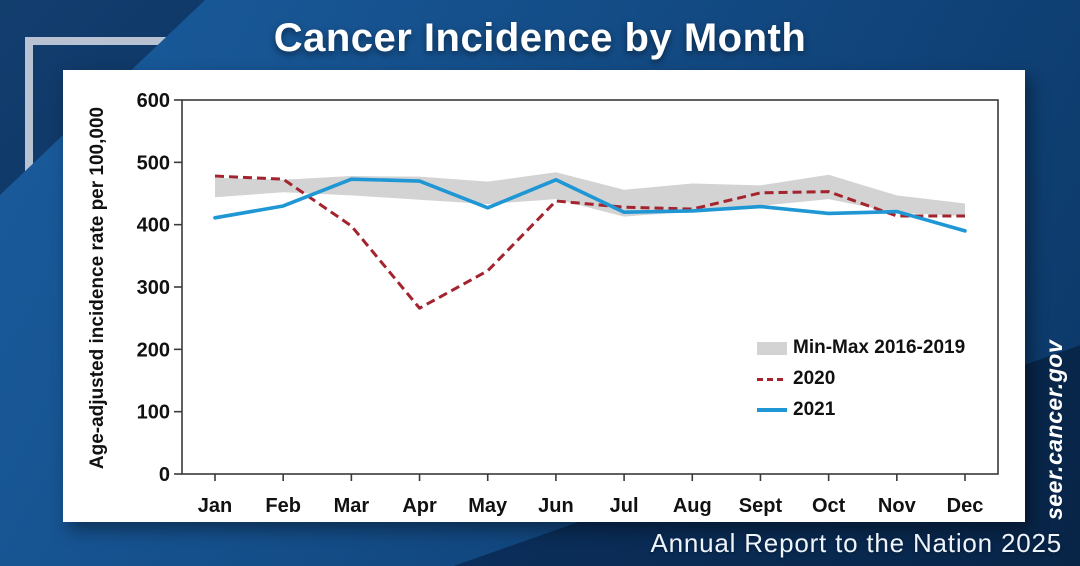 This screenshot has width=1080, height=566. What do you see at coordinates (965, 506) in the screenshot?
I see `x-tick-label: Dec` at bounding box center [965, 506].